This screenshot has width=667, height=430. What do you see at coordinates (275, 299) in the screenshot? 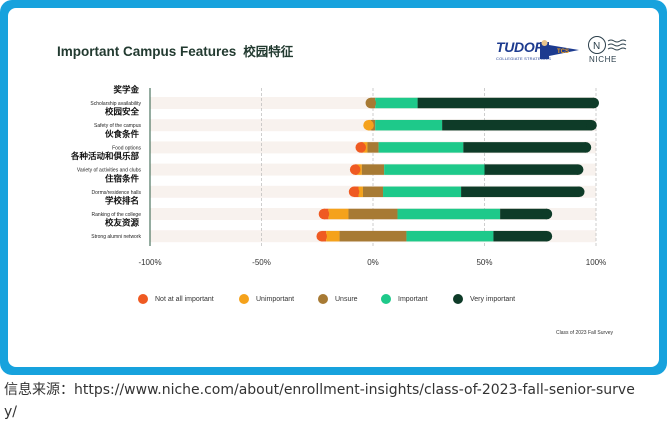
I see `legend-label: Unimportant` at bounding box center [275, 299].